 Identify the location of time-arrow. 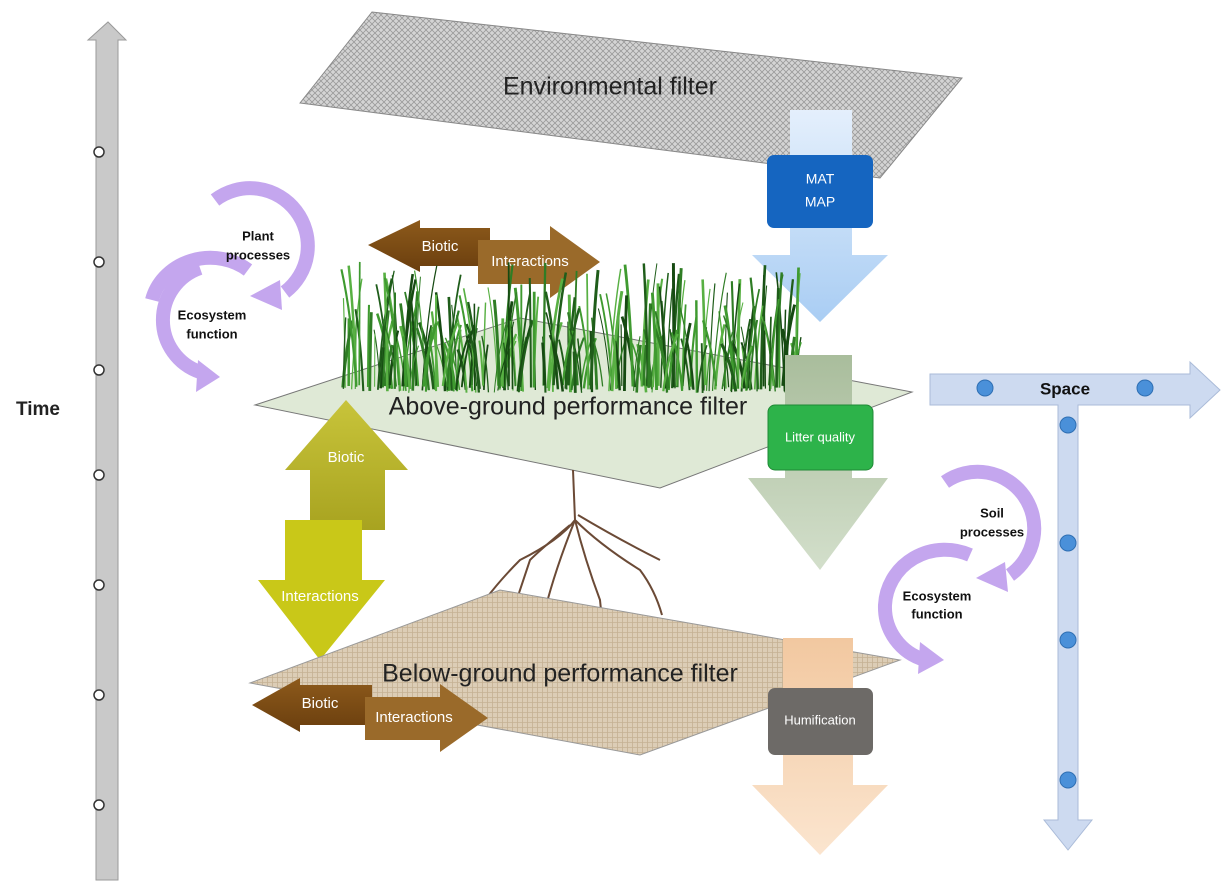
(107, 451).